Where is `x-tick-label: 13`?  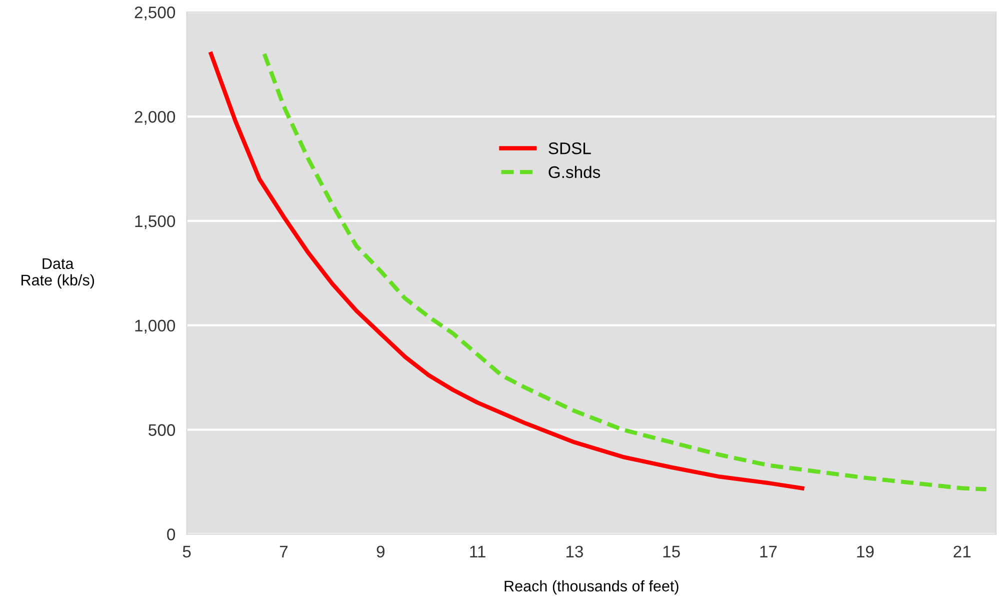
x-tick-label: 13 is located at coordinates (574, 552).